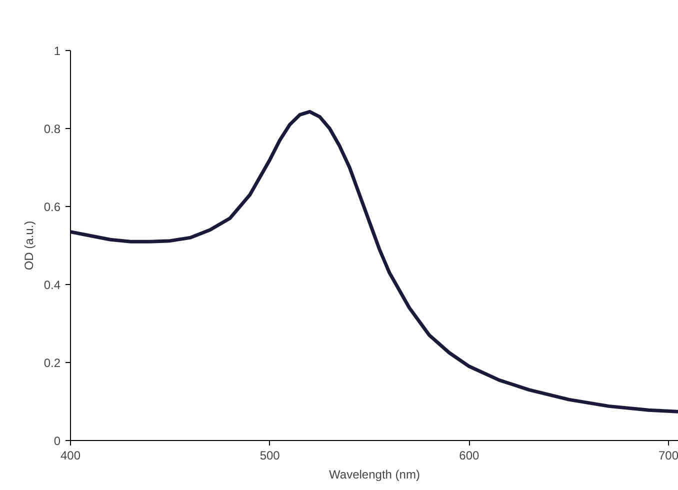 The width and height of the screenshot is (678, 490). What do you see at coordinates (52, 363) in the screenshot?
I see `y-tick-label: 0.2` at bounding box center [52, 363].